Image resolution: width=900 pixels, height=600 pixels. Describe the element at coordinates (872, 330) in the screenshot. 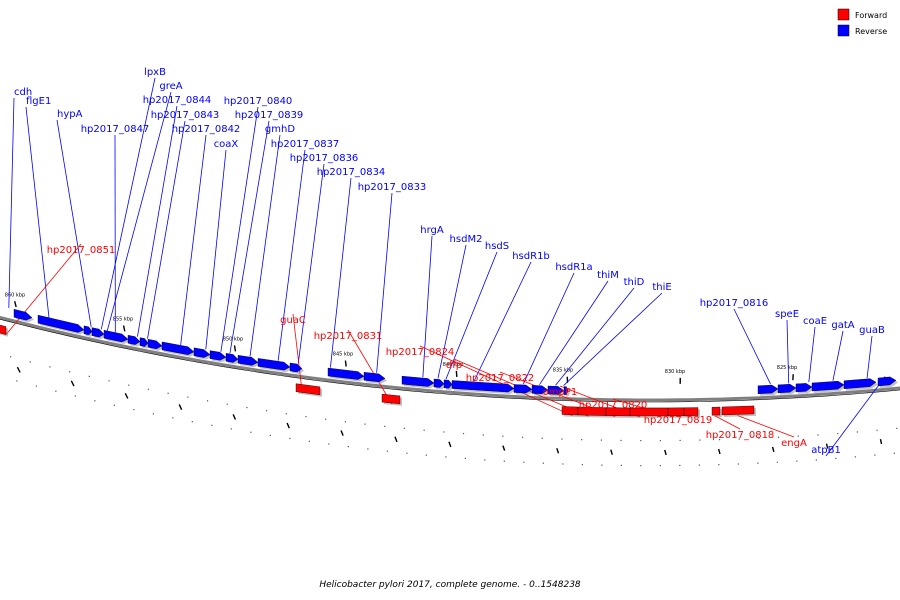

I see `gene-label-guab: guaB` at that location.